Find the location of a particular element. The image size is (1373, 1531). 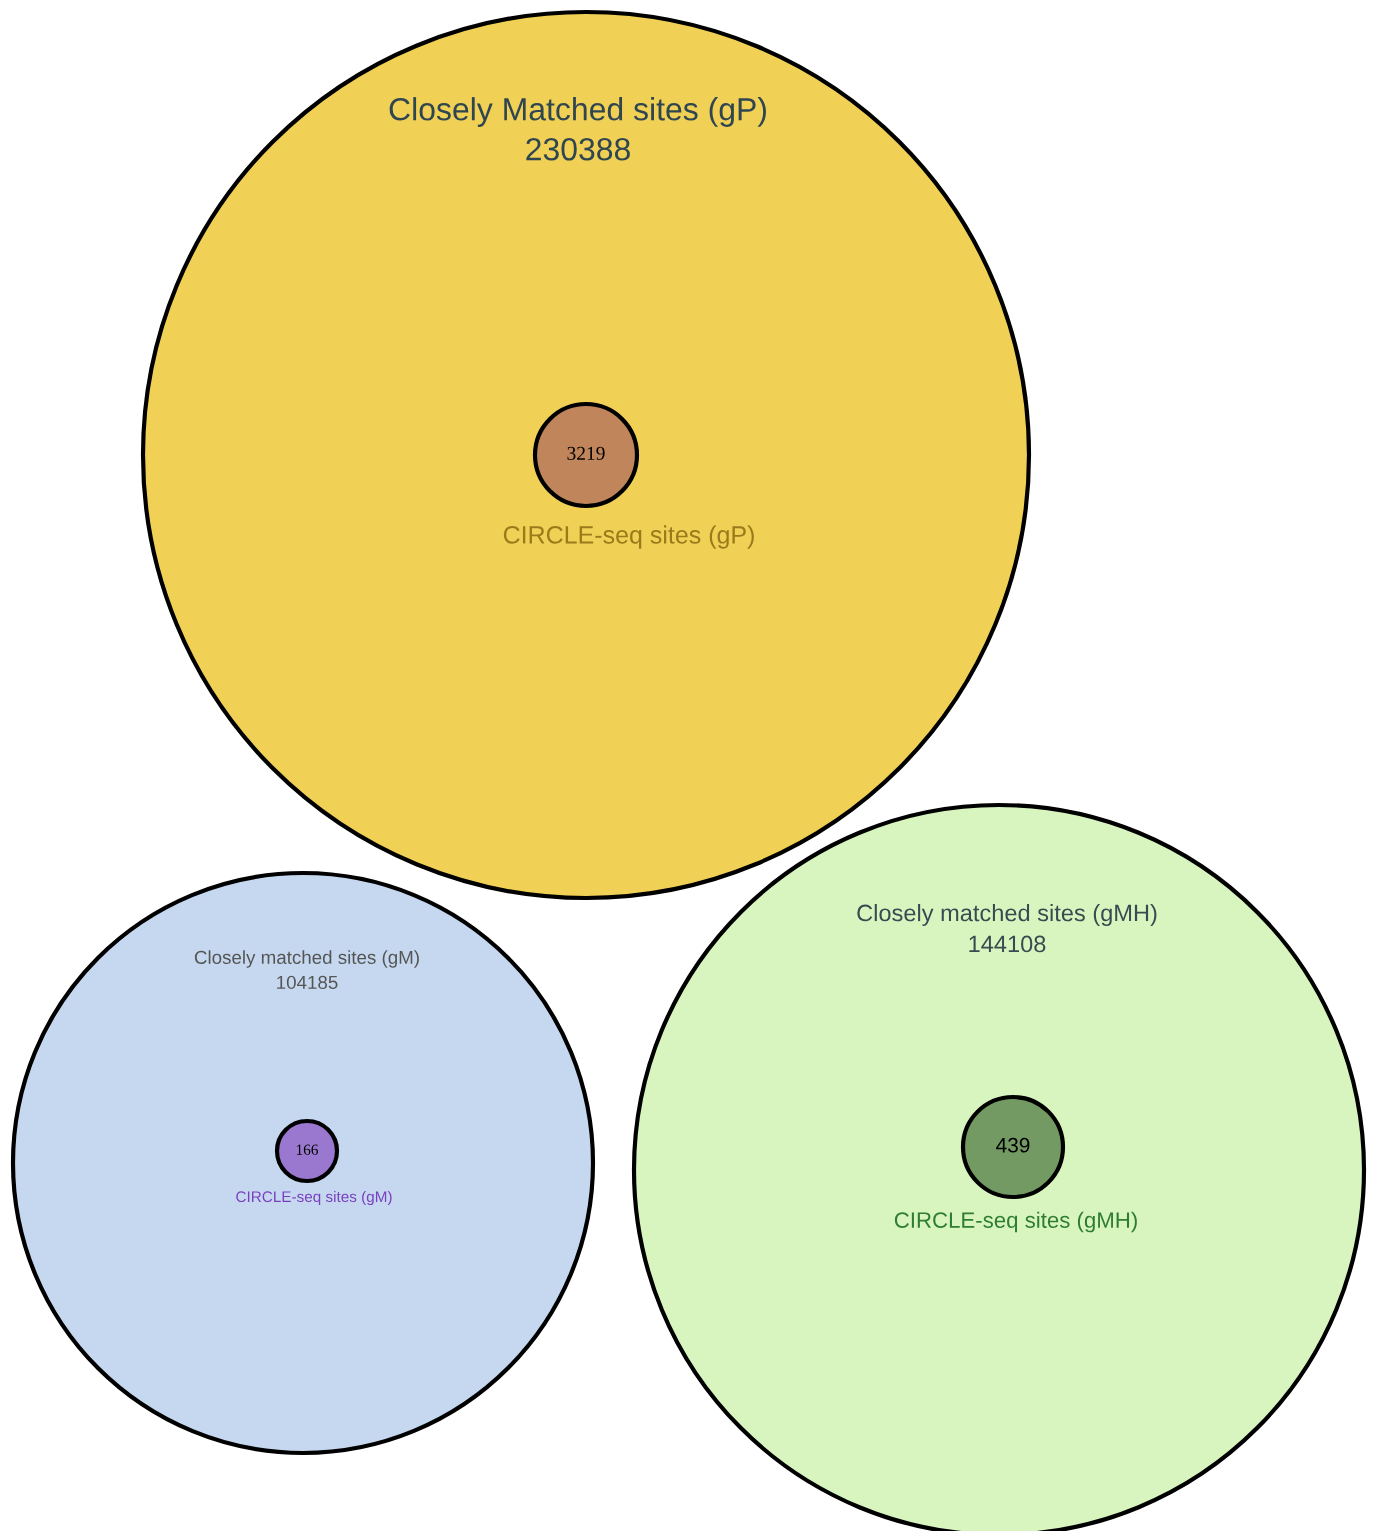

category-label: CIRCLE-seq sites (gMH) is located at coordinates (1015, 1222).